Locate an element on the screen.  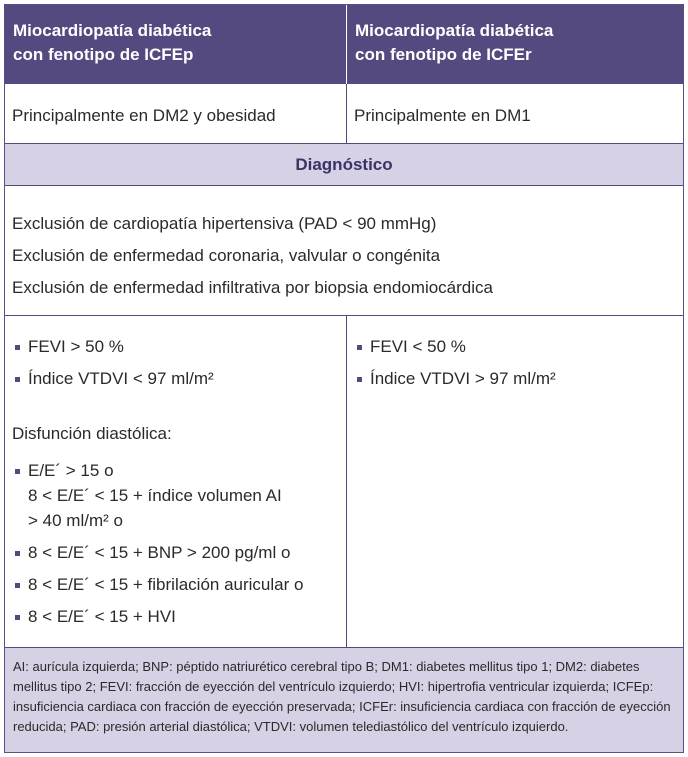
criterion-text: 8 < E/E´ < 15 + fibrilación auricular o is located at coordinates (166, 584).